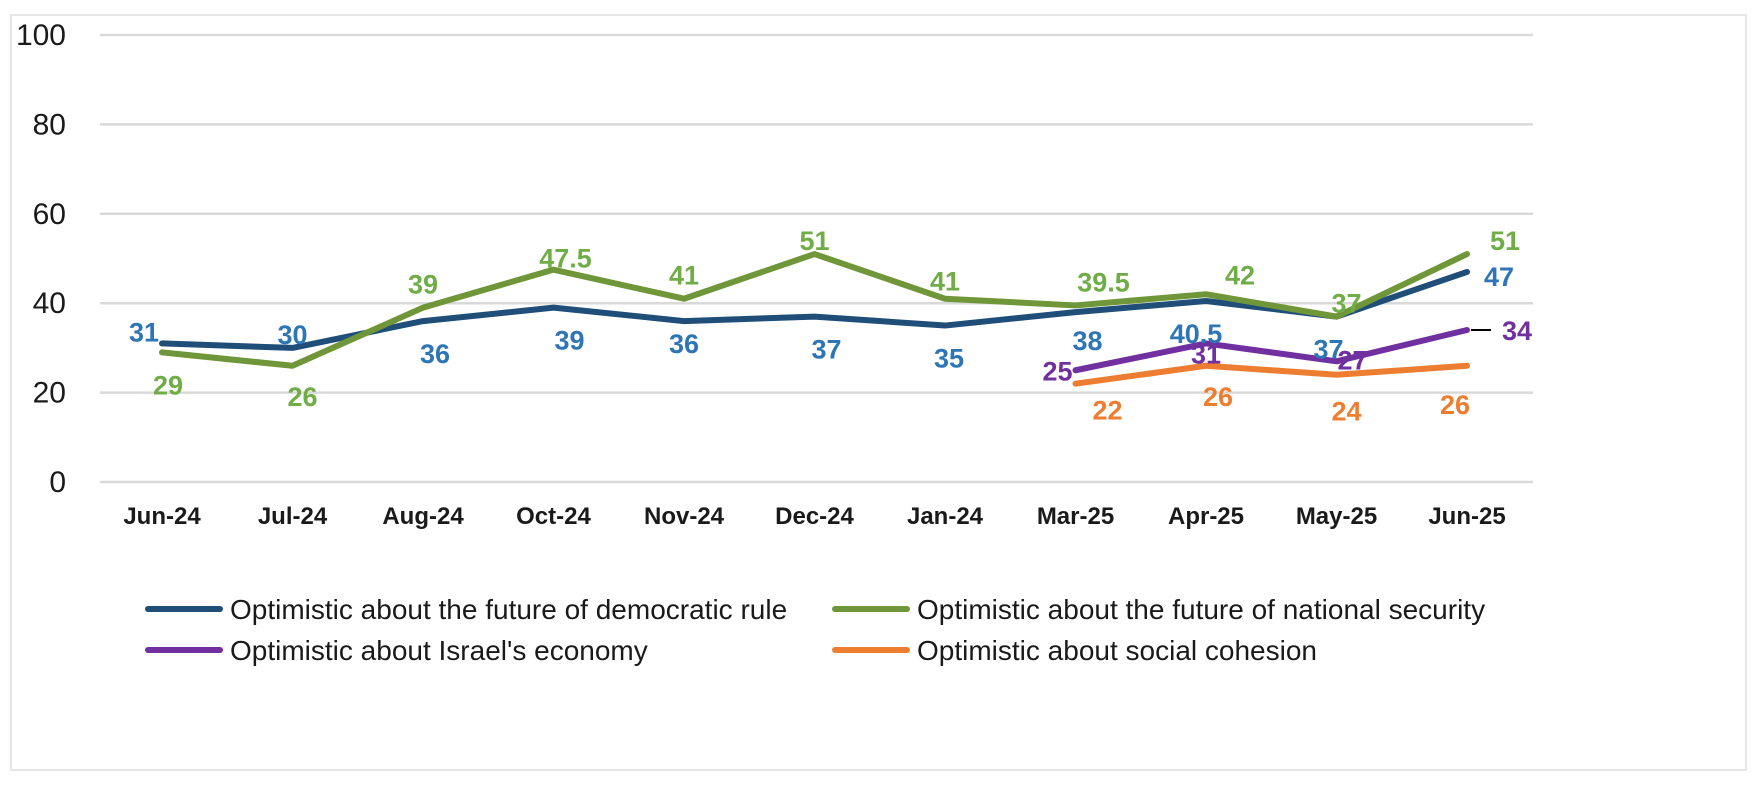 This screenshot has height=785, width=1757. What do you see at coordinates (1499, 277) in the screenshot?
I see `data-label: 47` at bounding box center [1499, 277].